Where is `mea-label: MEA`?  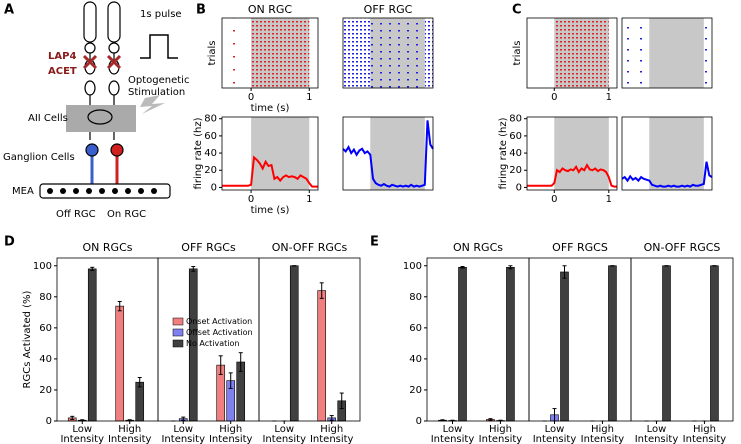
mea-label: MEA is located at coordinates (23, 191).